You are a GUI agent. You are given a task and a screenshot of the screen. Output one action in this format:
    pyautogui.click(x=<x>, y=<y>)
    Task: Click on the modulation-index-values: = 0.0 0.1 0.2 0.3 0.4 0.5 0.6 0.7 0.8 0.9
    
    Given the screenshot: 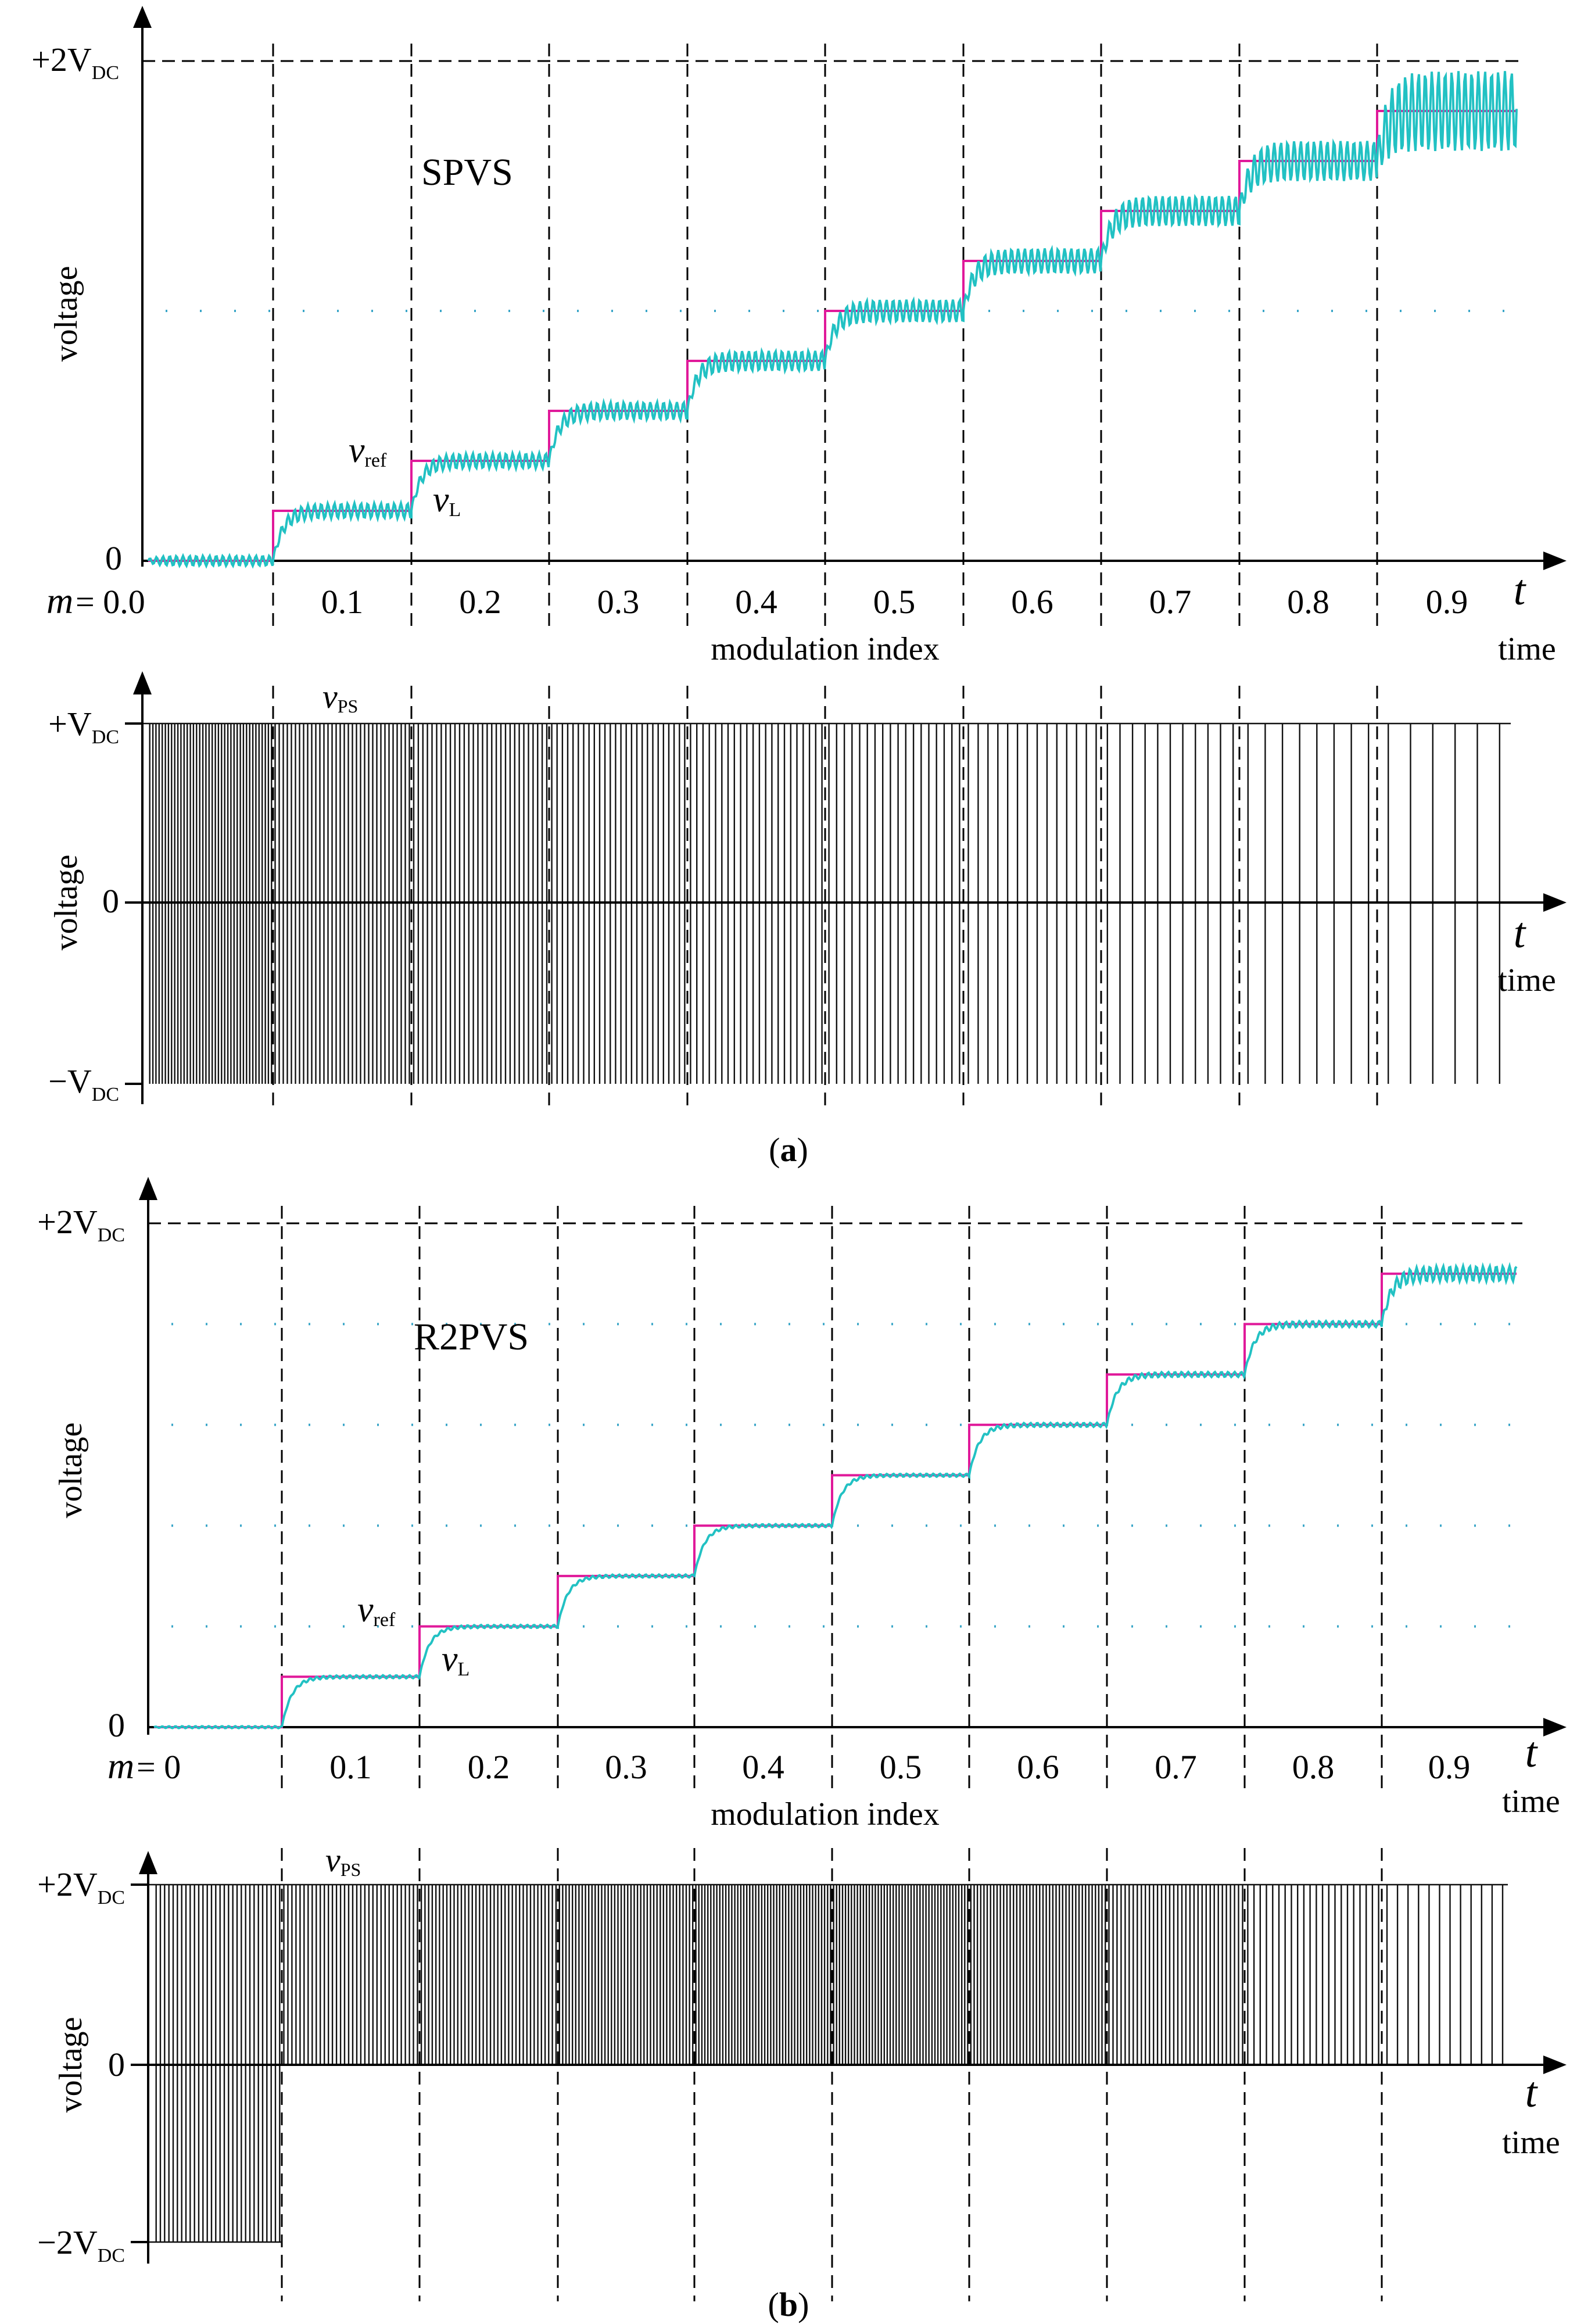 What is the action you would take?
    pyautogui.click(x=772, y=602)
    